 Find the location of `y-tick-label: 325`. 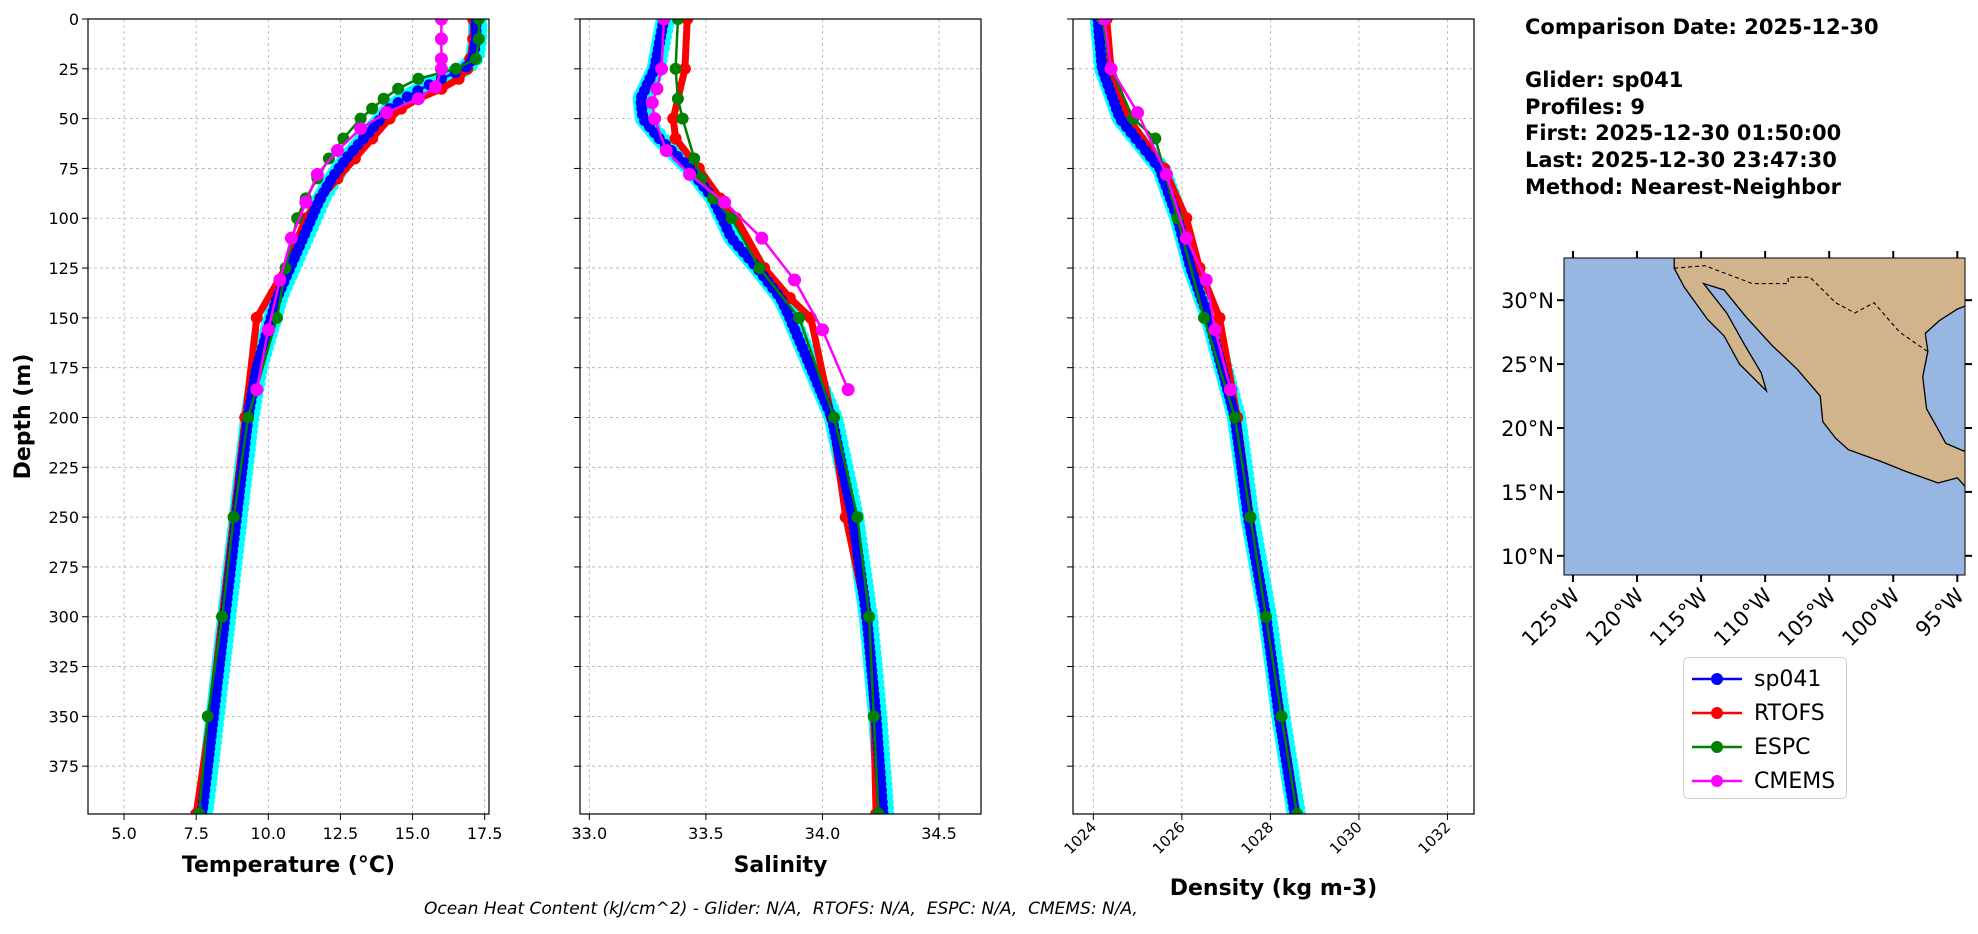

y-tick-label: 325 is located at coordinates (63, 667).